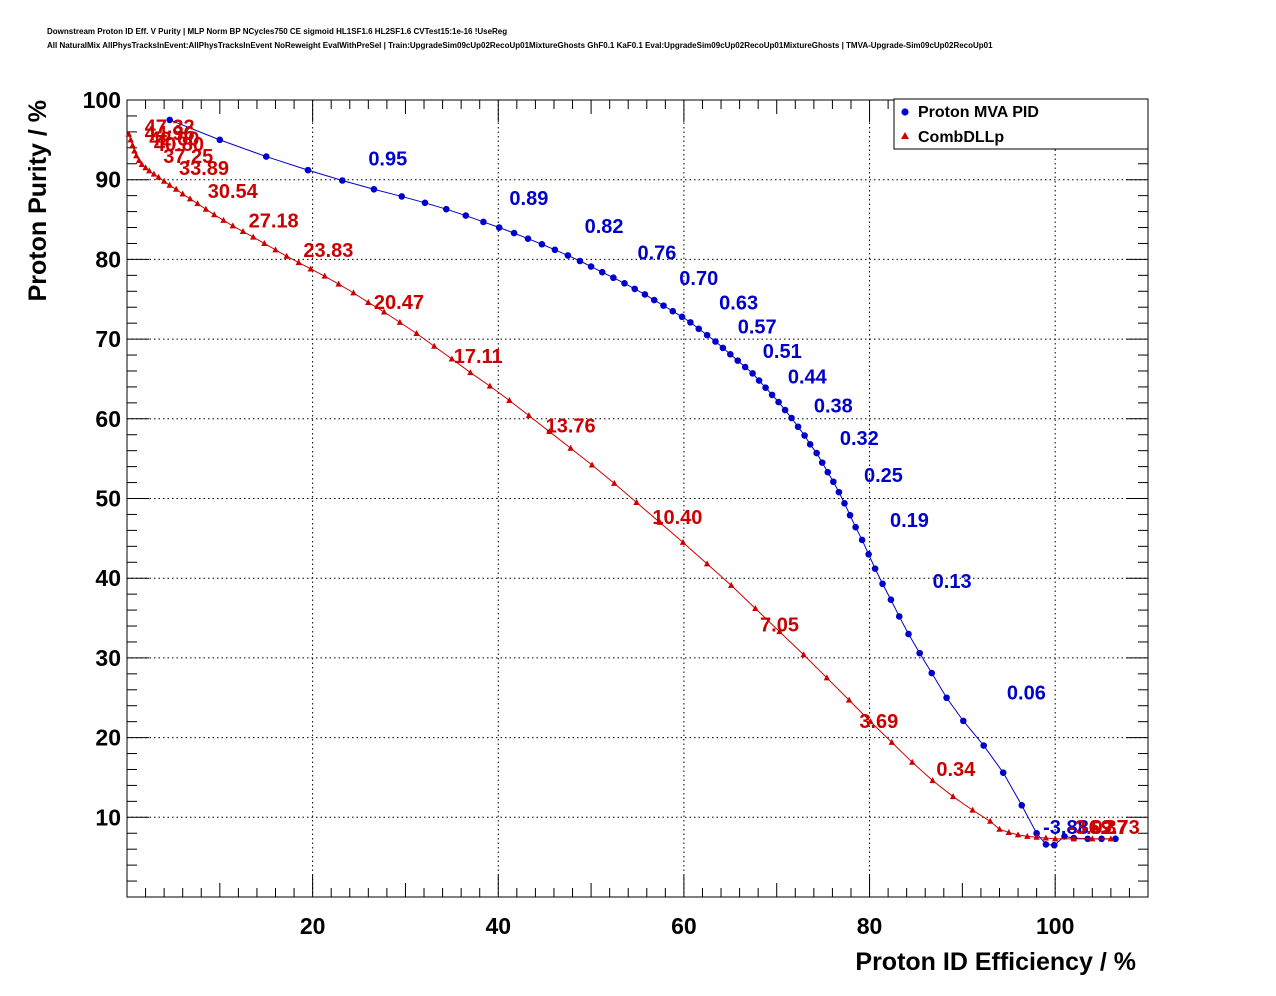  Describe the element at coordinates (905, 112) in the screenshot. I see `legend-marker-mva` at that location.